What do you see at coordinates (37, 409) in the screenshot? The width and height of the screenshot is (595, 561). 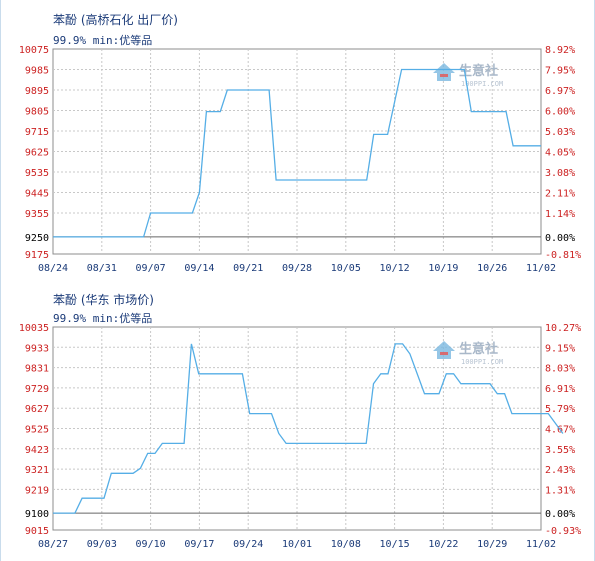 I see `y-tick-label: 9627` at bounding box center [37, 409].